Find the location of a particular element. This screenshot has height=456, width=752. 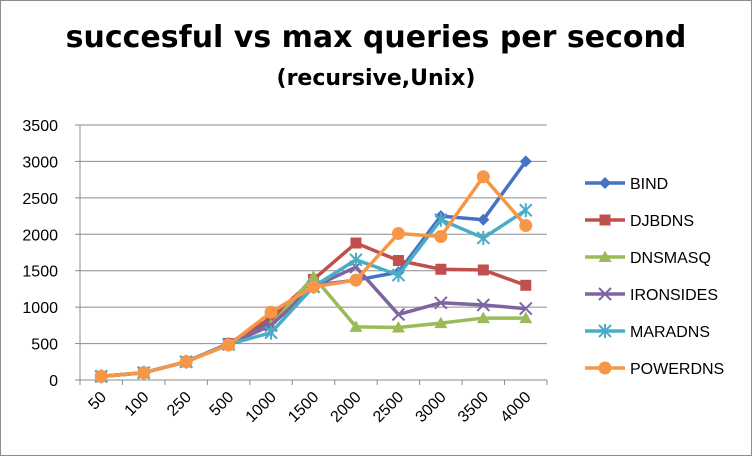

legend-item-powerdns: POWERDNS is located at coordinates (654, 369).